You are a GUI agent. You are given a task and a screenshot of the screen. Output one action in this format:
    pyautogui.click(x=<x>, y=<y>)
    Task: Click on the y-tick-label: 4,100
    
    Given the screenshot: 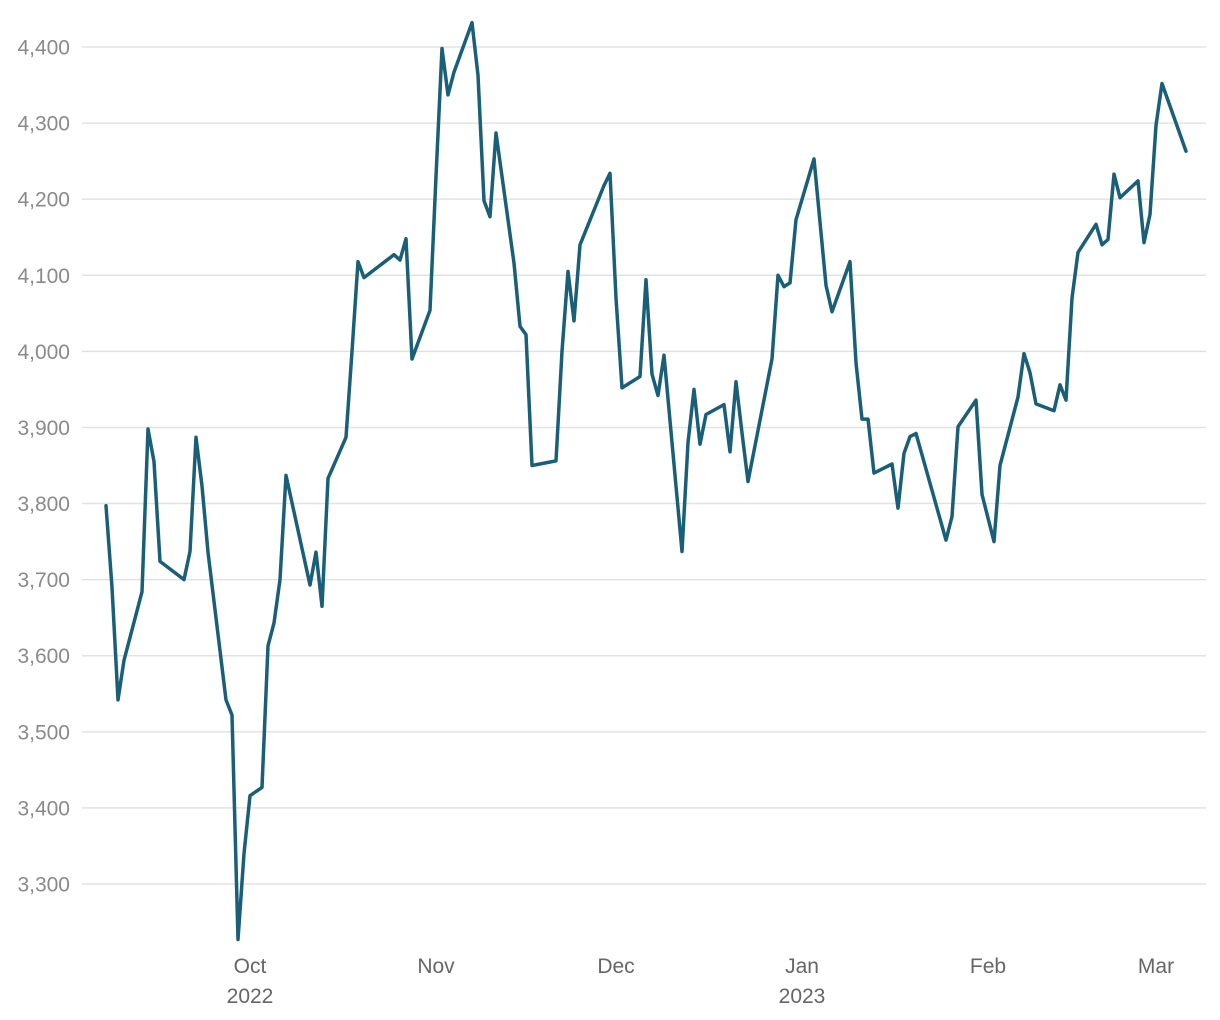 What is the action you would take?
    pyautogui.click(x=43, y=276)
    